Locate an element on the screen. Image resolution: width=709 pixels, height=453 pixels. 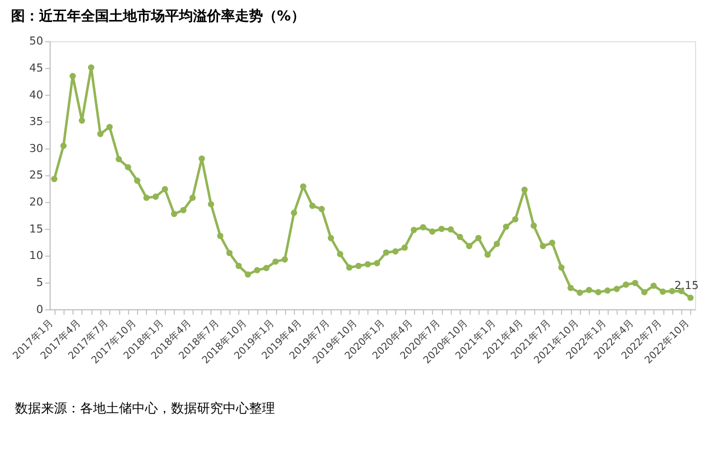
y-tick-label: 30 is located at coordinates (36, 148).